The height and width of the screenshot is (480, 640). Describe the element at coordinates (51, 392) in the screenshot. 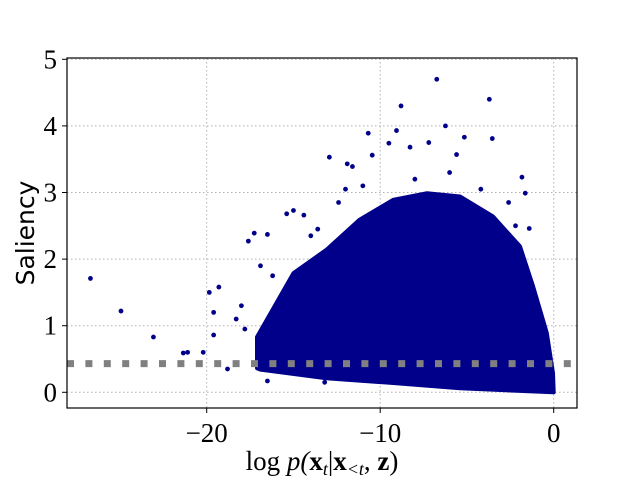

I see `y-tick-label: 0` at that location.